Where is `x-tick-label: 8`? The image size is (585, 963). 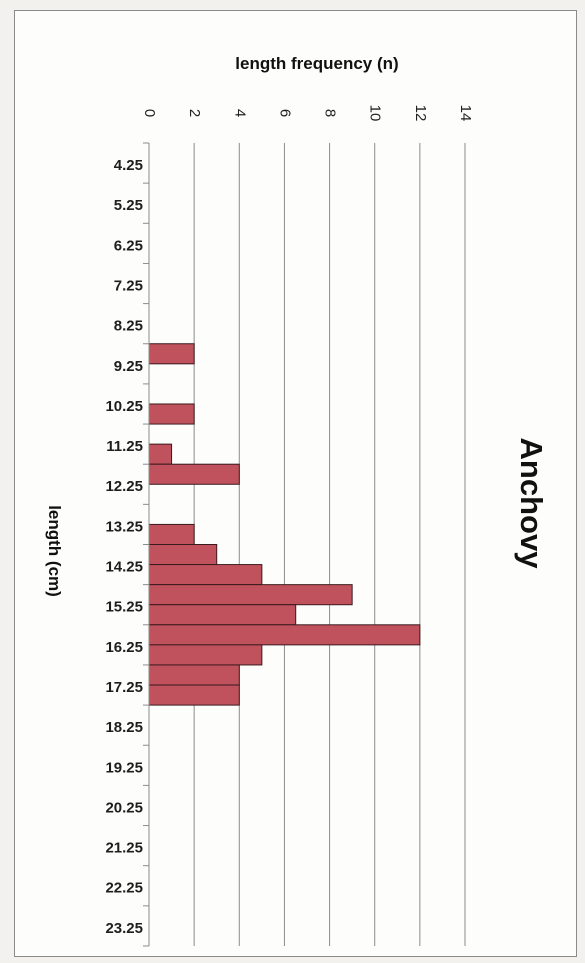 x-tick-label: 8 is located at coordinates (330, 113).